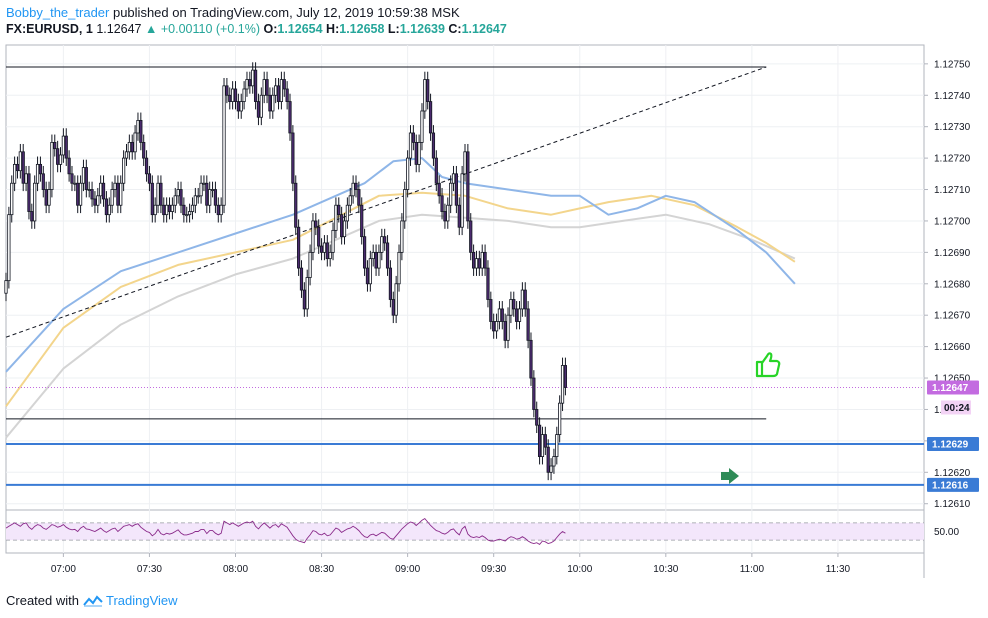 The image size is (988, 618). What do you see at coordinates (362, 29) in the screenshot?
I see `high-value: 1.12658` at bounding box center [362, 29].